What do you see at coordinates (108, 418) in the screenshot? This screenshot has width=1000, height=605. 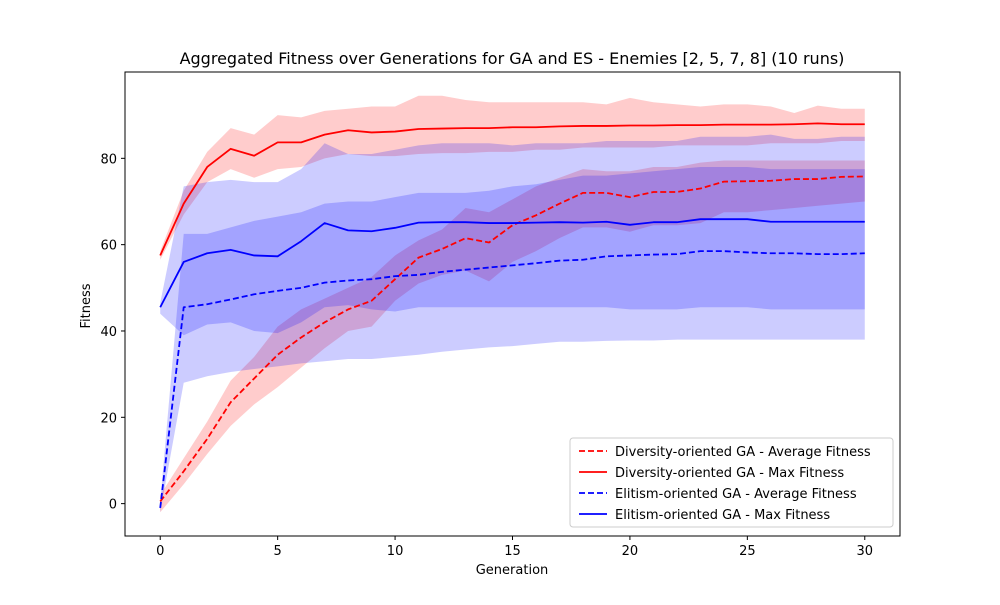 I see `y-tick-label: 20` at bounding box center [108, 418].